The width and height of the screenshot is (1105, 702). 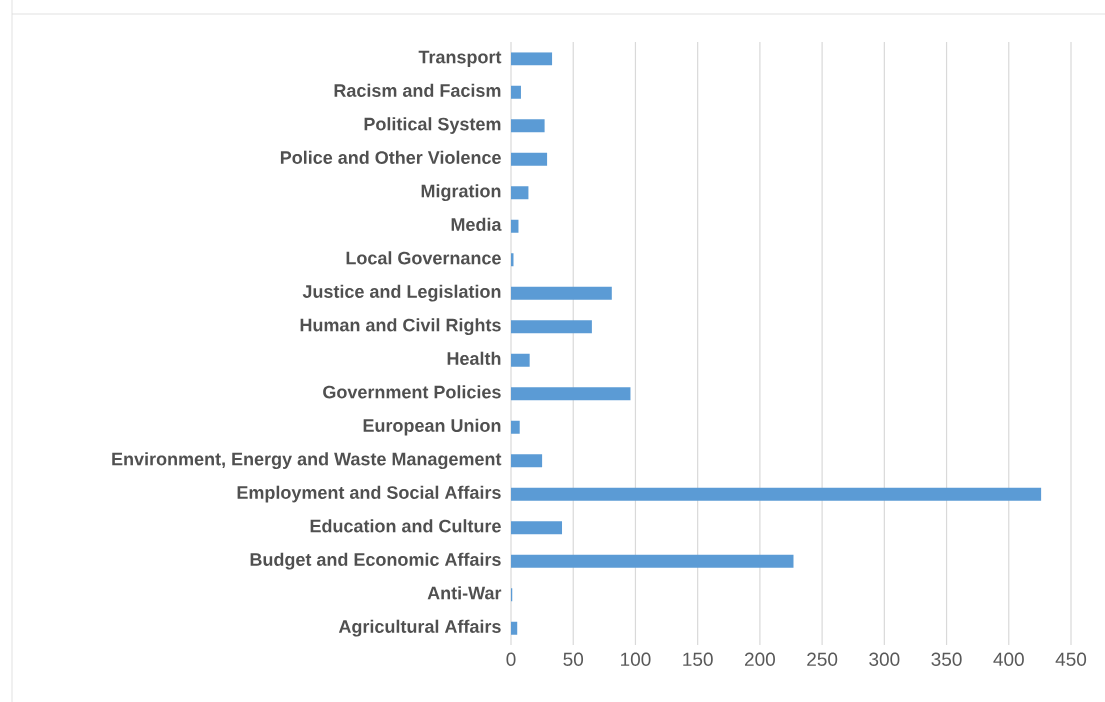 I want to click on y-tick-label: Agricultural Affairs, so click(x=419, y=628).